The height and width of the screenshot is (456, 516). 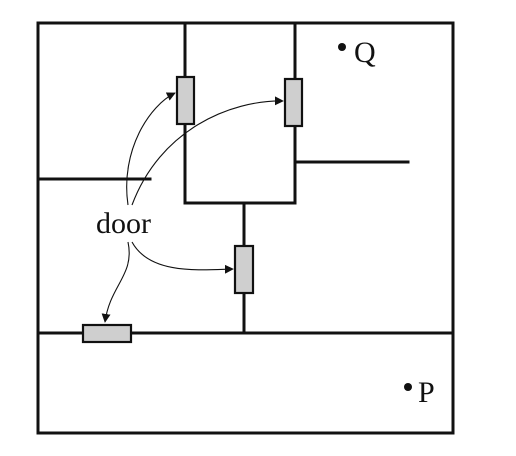 I want to click on point-p-marker, so click(x=408, y=387).